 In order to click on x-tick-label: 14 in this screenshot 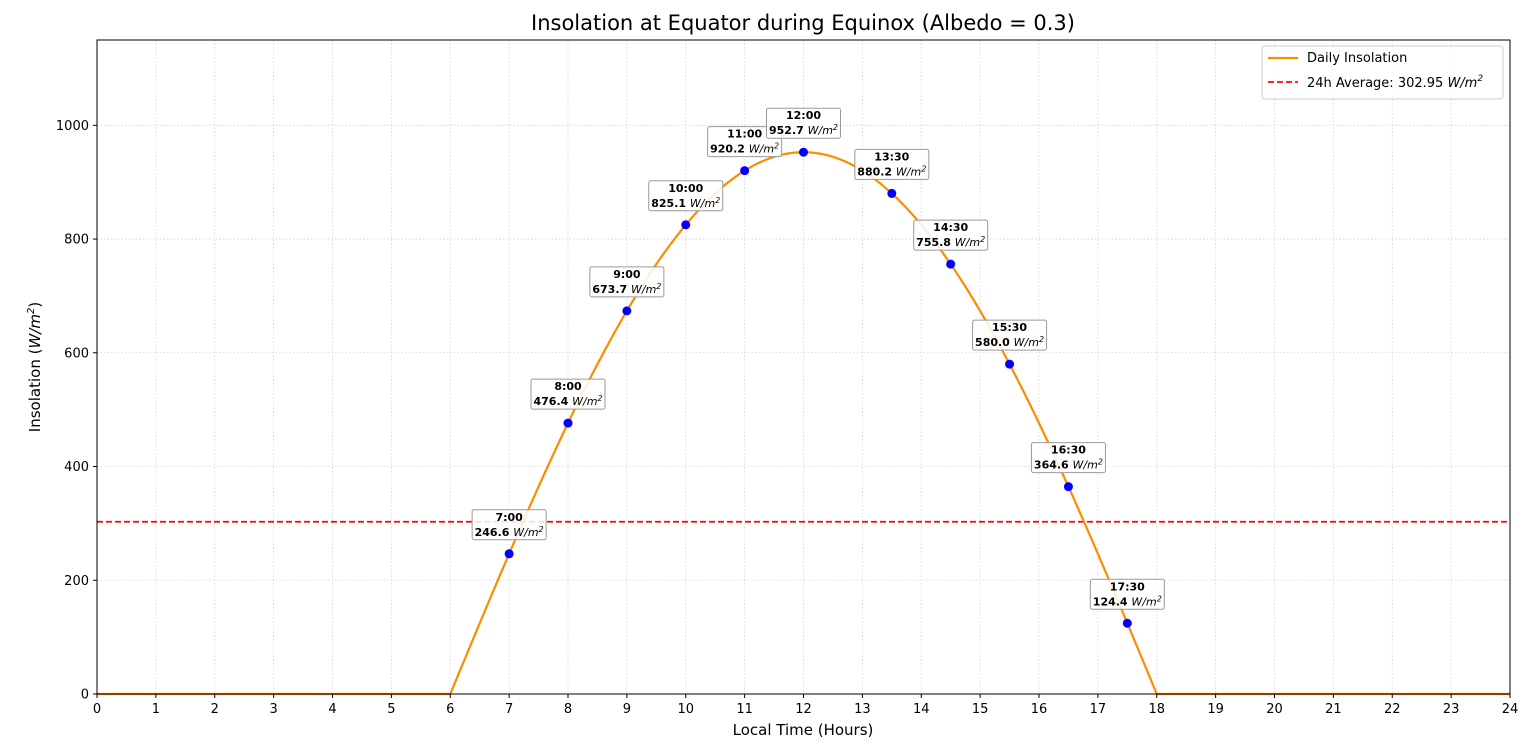, I will do `click(921, 709)`.